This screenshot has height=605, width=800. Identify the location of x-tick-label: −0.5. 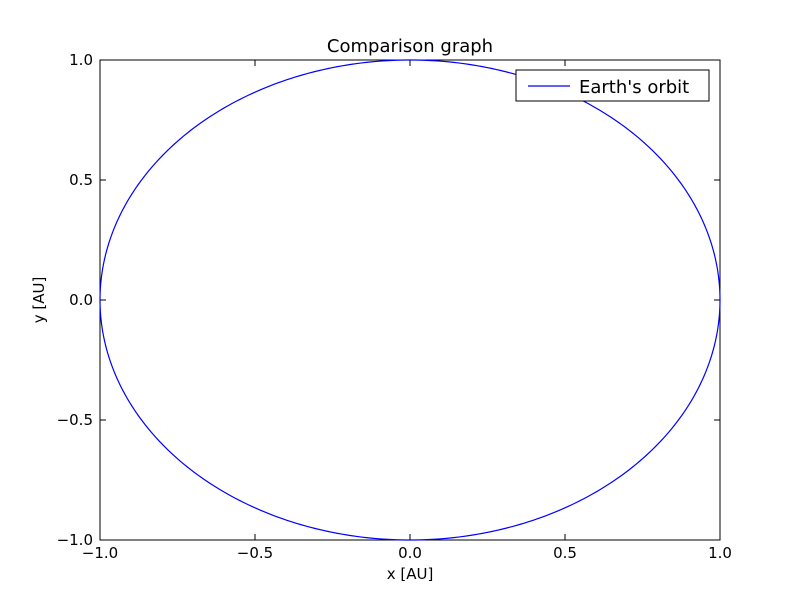
(255, 553).